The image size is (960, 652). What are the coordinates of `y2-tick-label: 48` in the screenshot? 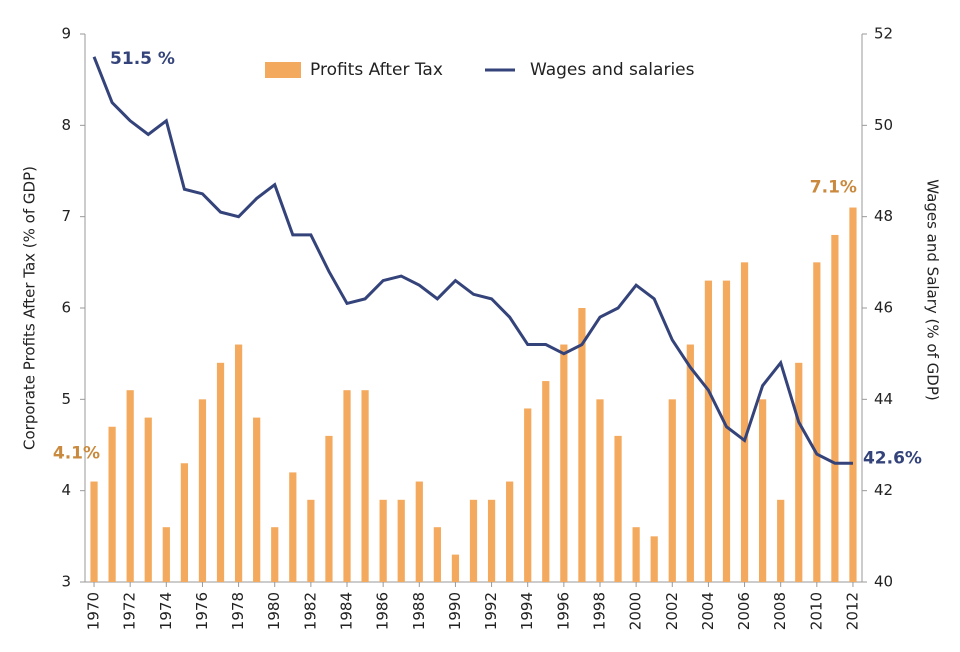 It's located at (883, 216).